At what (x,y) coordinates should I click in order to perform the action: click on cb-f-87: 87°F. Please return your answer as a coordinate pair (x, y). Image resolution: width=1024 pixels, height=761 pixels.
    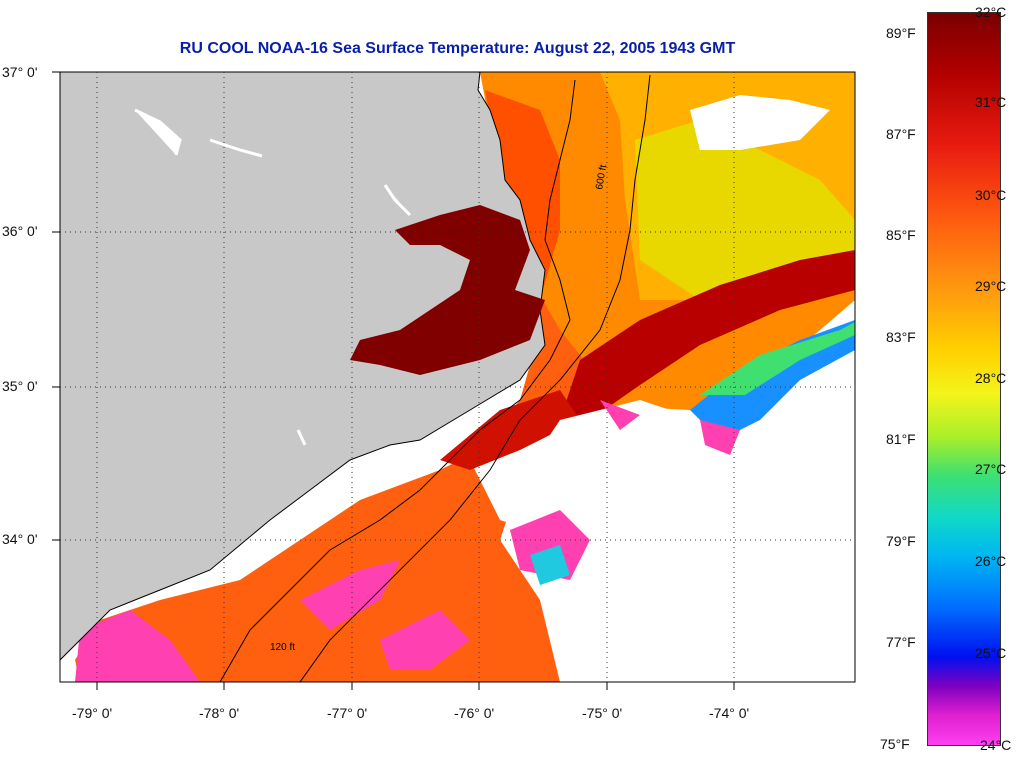
    Looking at the image, I should click on (901, 134).